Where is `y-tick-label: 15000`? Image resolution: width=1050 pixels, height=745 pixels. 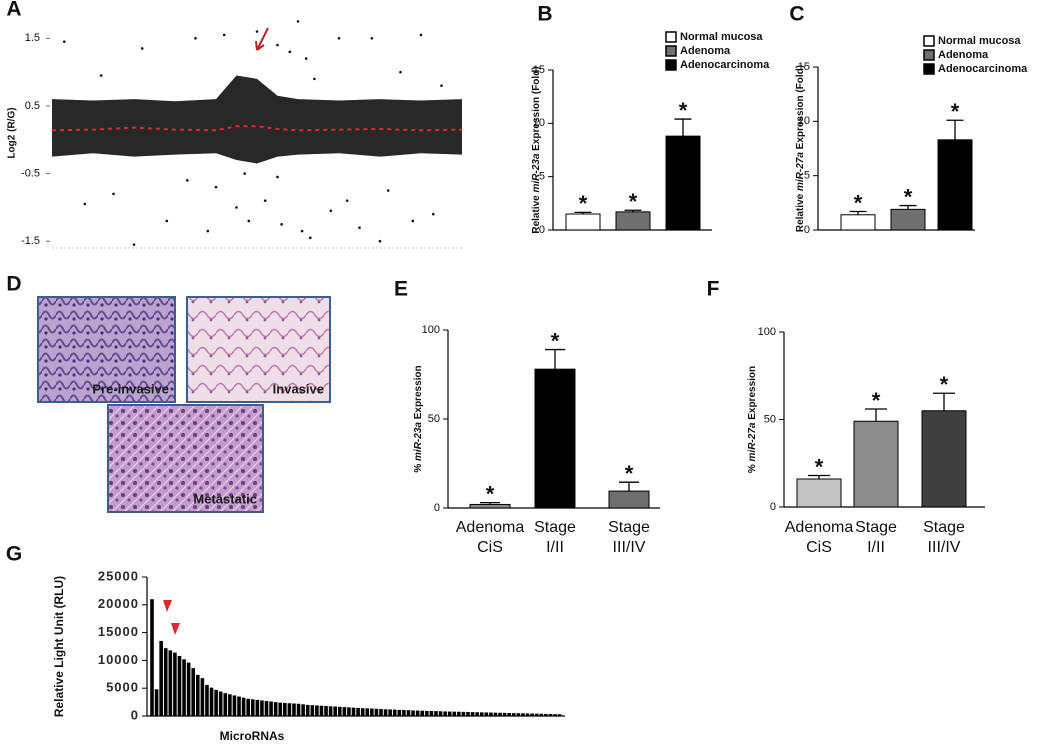
y-tick-label: 15000 is located at coordinates (118, 631).